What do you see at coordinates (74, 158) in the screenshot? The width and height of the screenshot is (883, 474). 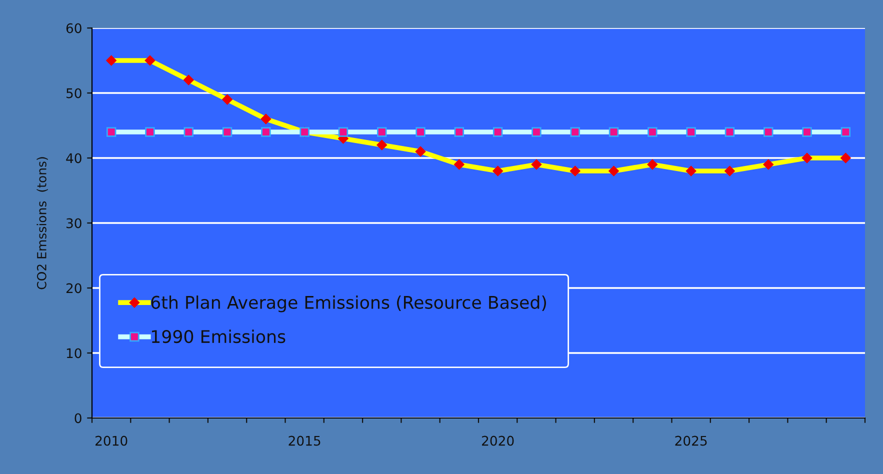 I see `y-tick-label: 40` at bounding box center [74, 158].